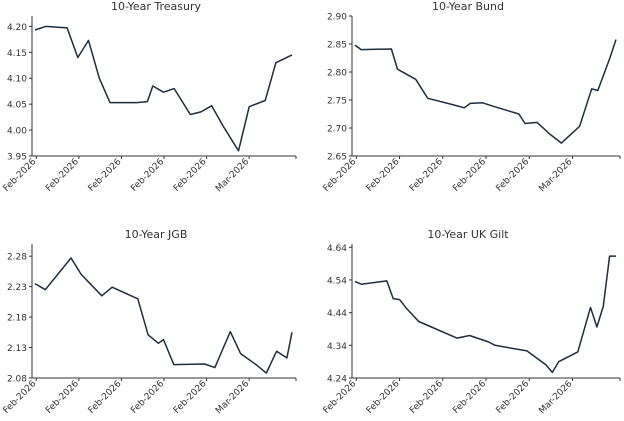 The height and width of the screenshot is (421, 624). What do you see at coordinates (17, 80) in the screenshot?
I see `y-tick-label: 4.10` at bounding box center [17, 80].